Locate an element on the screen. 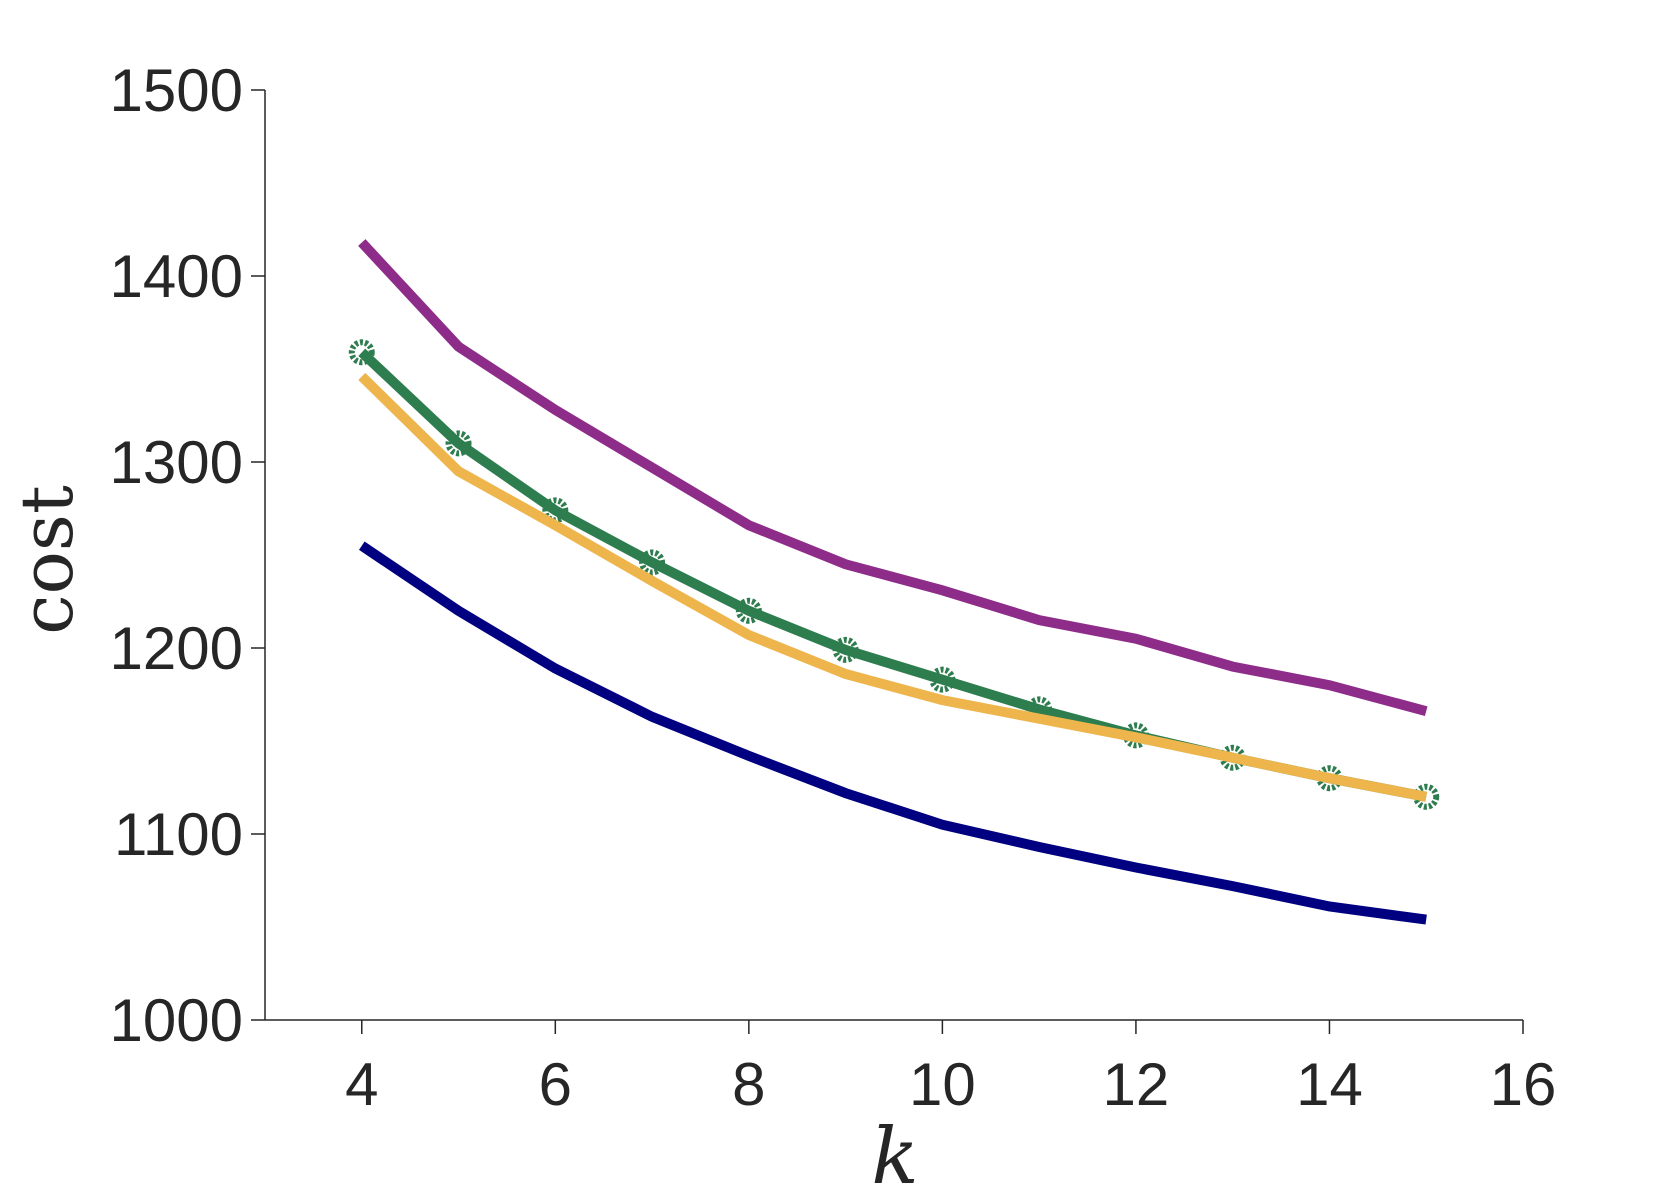 The height and width of the screenshot is (1202, 1667). x-tick-label: 8 is located at coordinates (748, 1084).